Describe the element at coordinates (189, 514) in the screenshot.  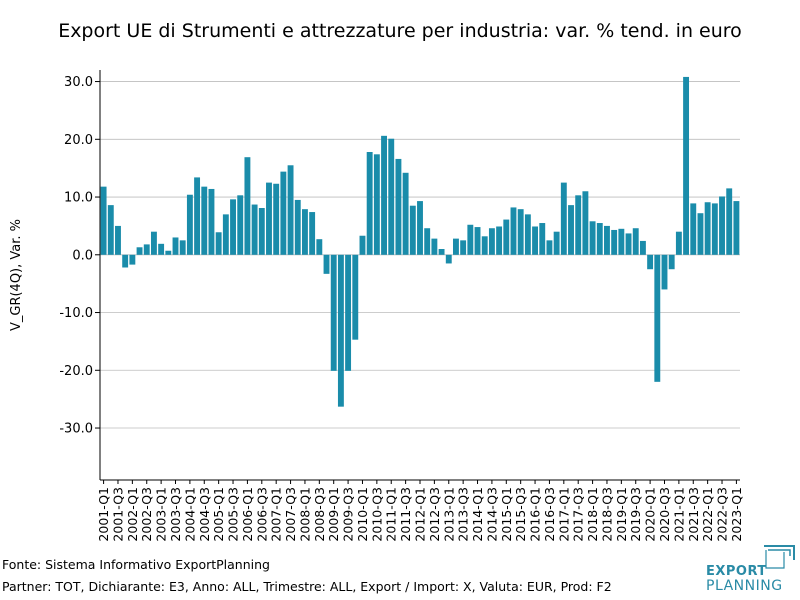
I see `x-tick-label: 2004-Q1` at that location.